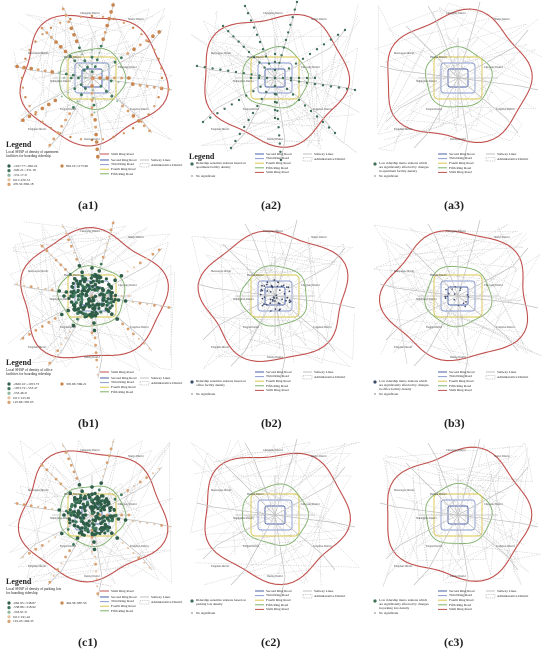  I want to click on legend-sensitive-swatch, so click(375, 382).